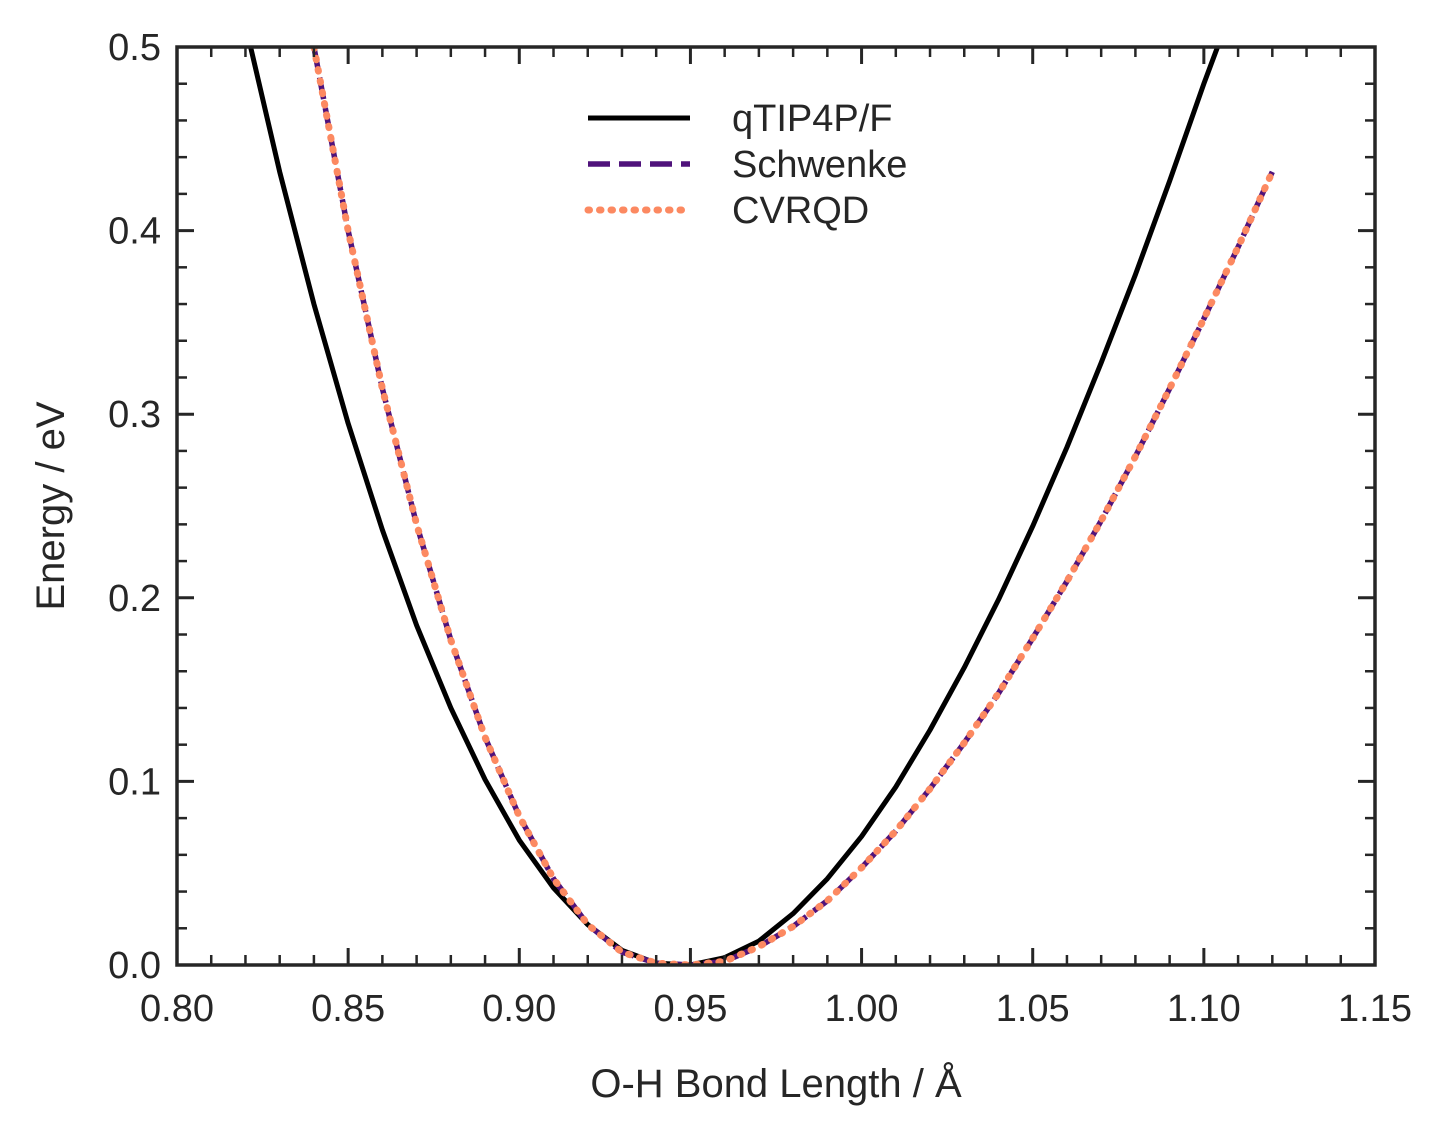  Describe the element at coordinates (134, 599) in the screenshot. I see `y-tick-label: 0.2` at that location.